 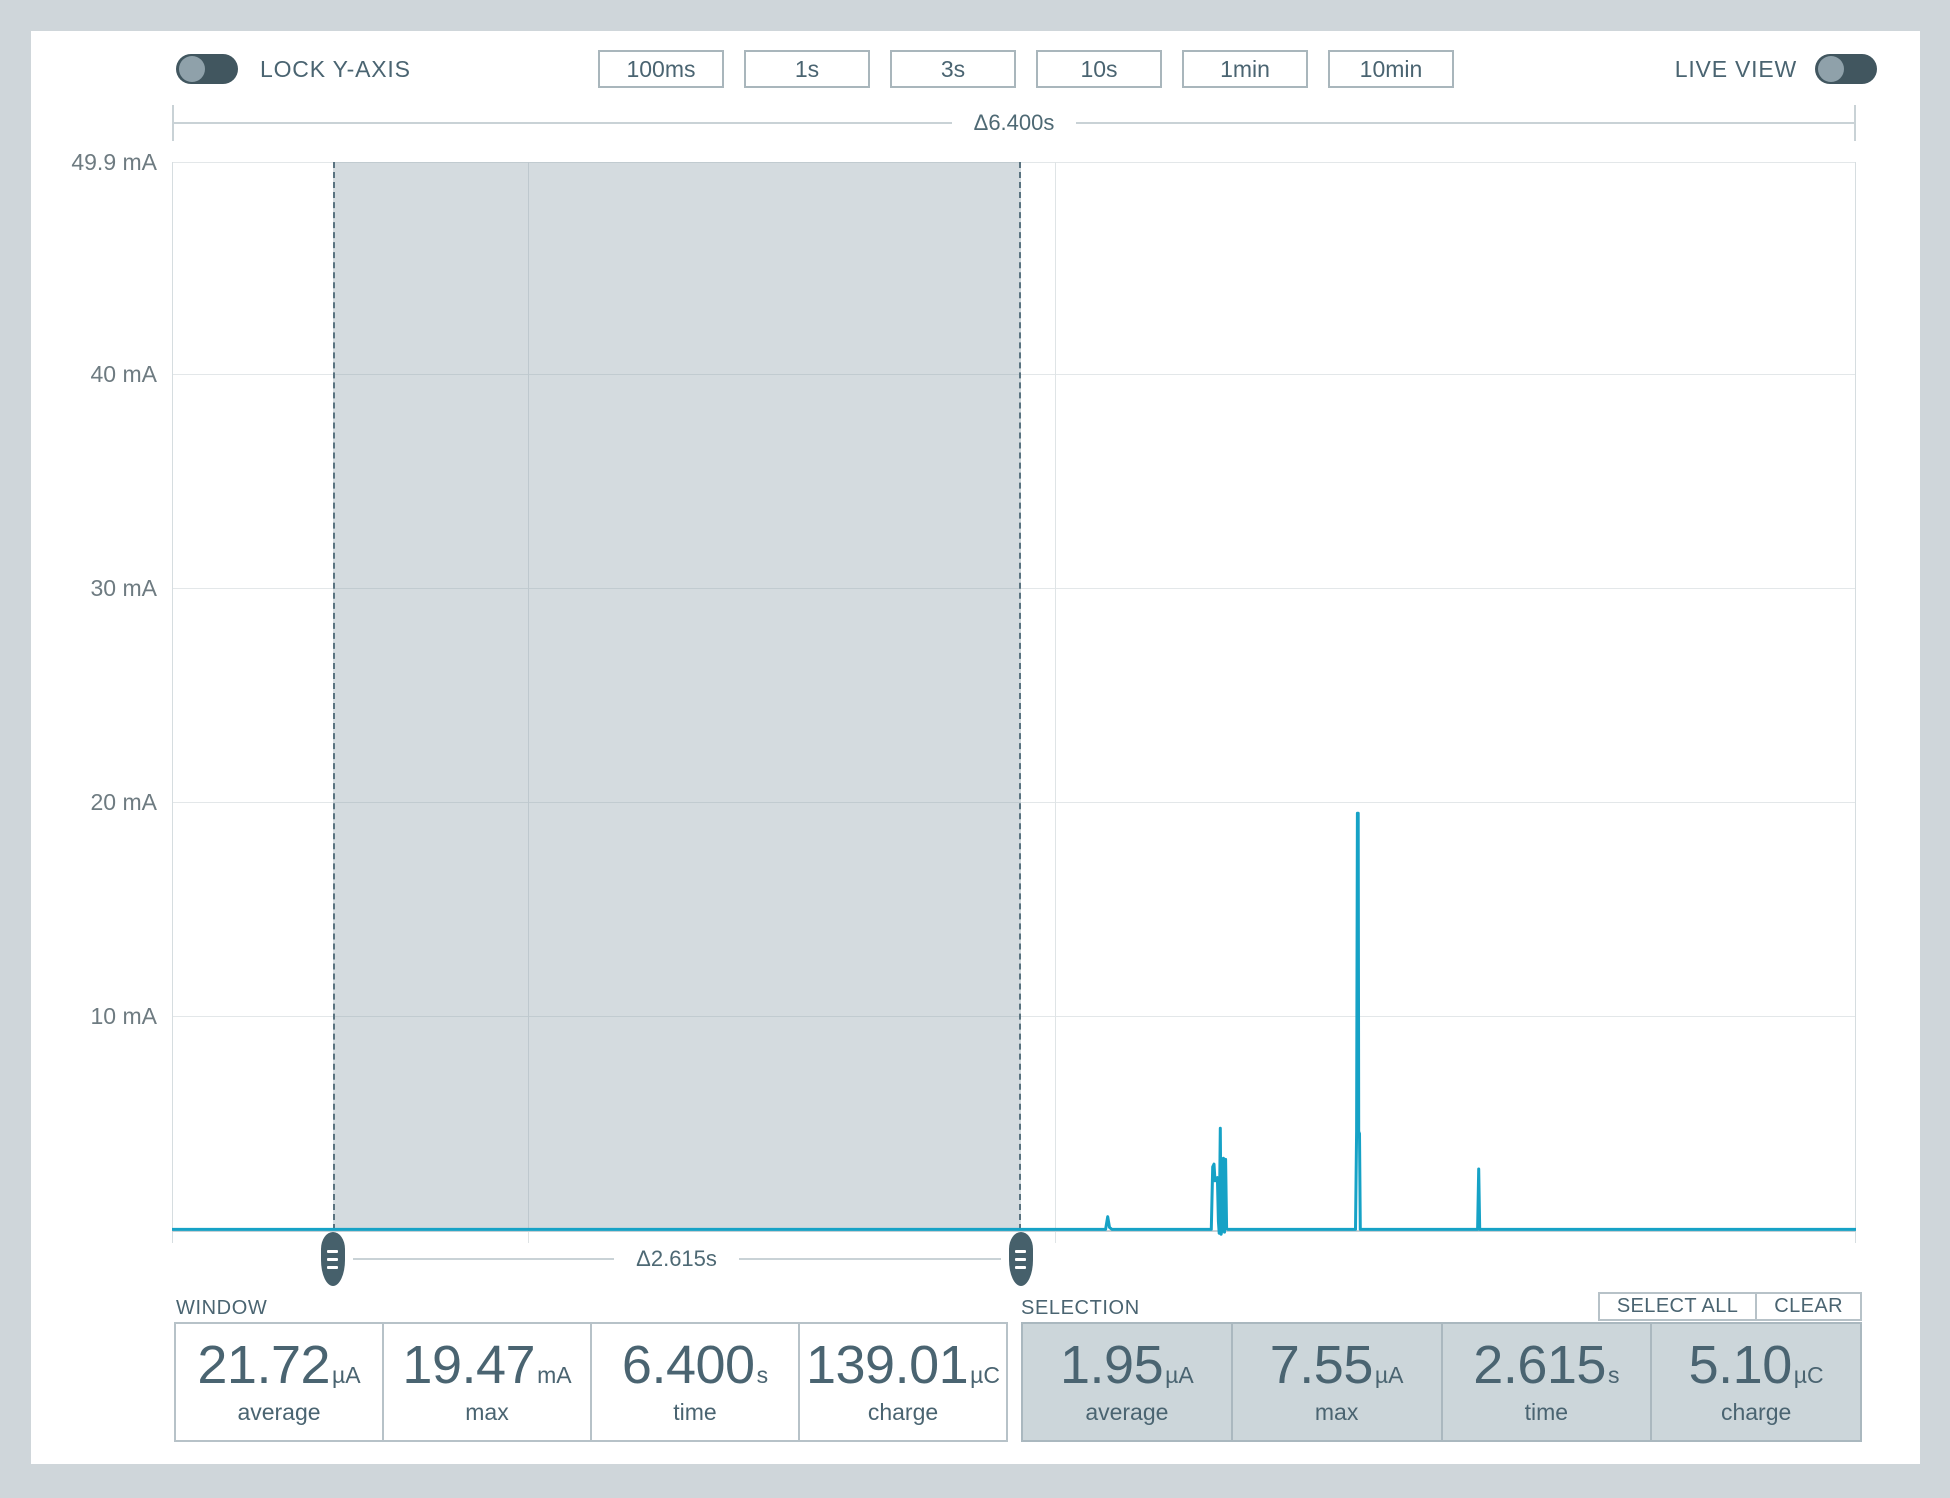 What do you see at coordinates (1080, 1308) in the screenshot?
I see `selection-stats-title: SELECTION` at bounding box center [1080, 1308].